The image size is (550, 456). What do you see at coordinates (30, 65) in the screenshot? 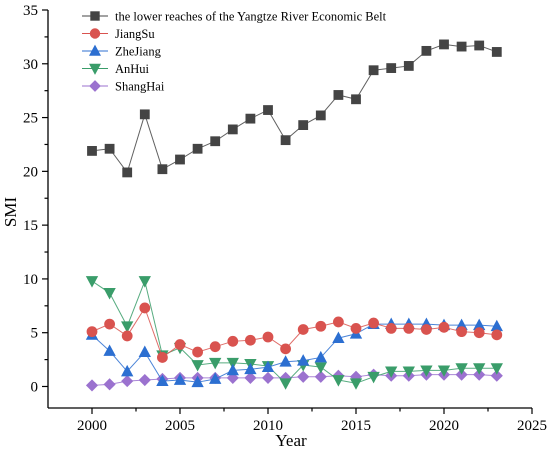
I see `y-tick-label-6: 30` at bounding box center [30, 65].